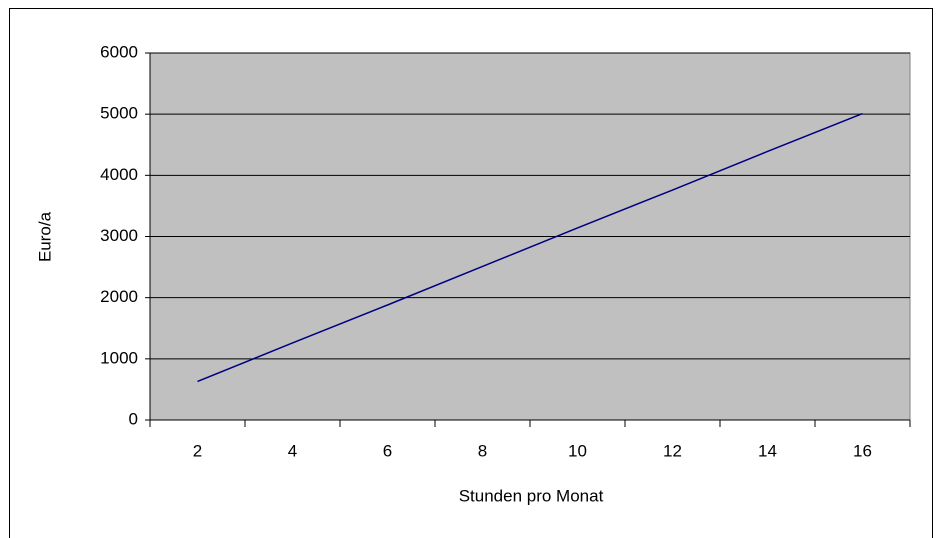  I want to click on x-tick-label: 2, so click(197, 450).